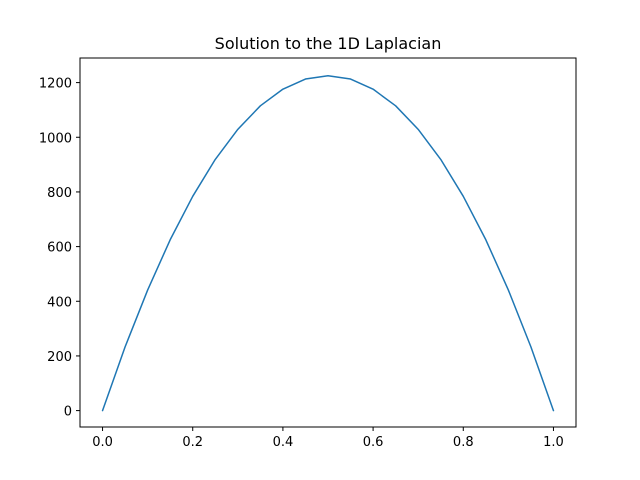 The width and height of the screenshot is (640, 480). I want to click on x-tick-label: 1.0, so click(553, 442).